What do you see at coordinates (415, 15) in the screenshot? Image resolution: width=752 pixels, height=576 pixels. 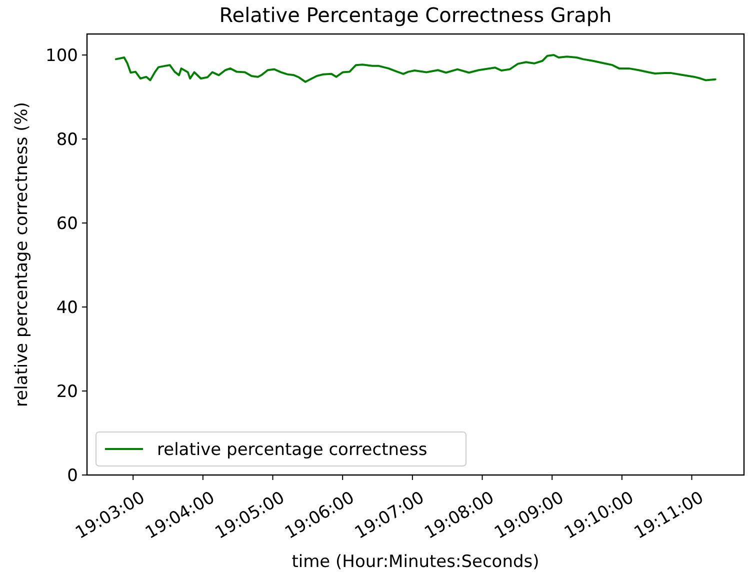 I see `chart-title: Relative Percentage Correctness Graph` at bounding box center [415, 15].